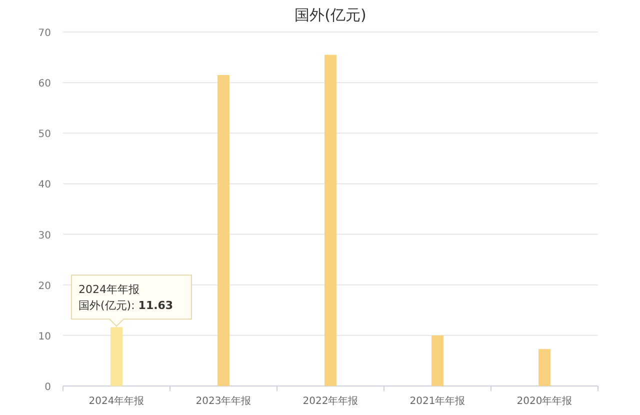  Describe the element at coordinates (438, 401) in the screenshot. I see `x-tick-label: 2021年年报` at that location.